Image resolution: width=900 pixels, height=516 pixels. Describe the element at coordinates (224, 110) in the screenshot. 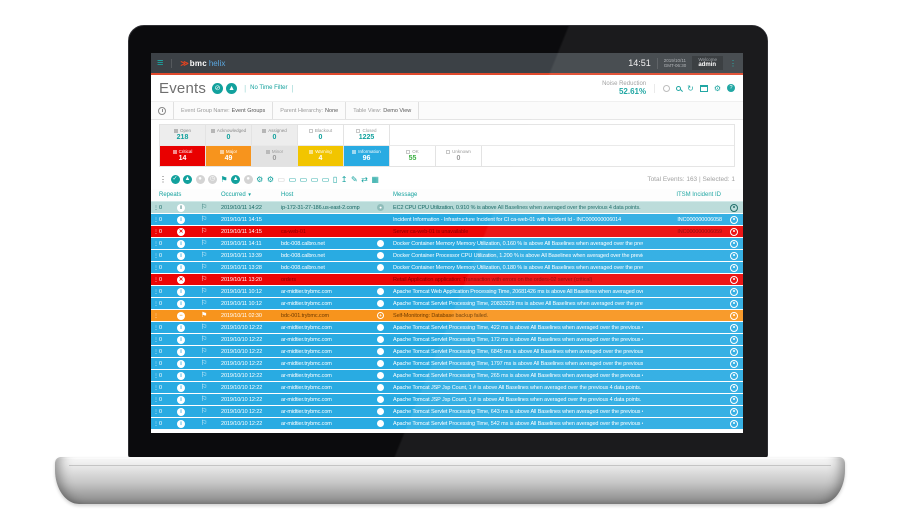

I see `filter-item: Event Group Name: Event Groups` at that location.